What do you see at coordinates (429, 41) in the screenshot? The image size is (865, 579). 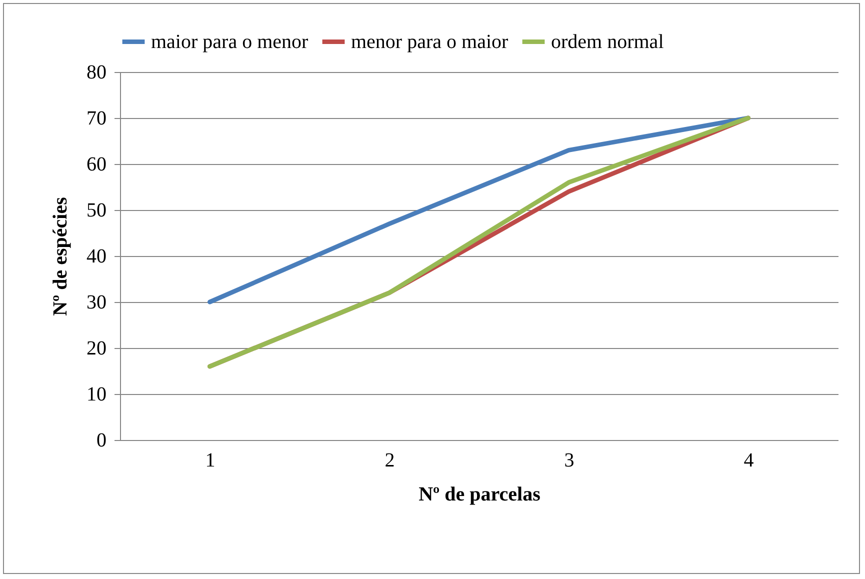 I see `legend-label: menor para o maior` at bounding box center [429, 41].